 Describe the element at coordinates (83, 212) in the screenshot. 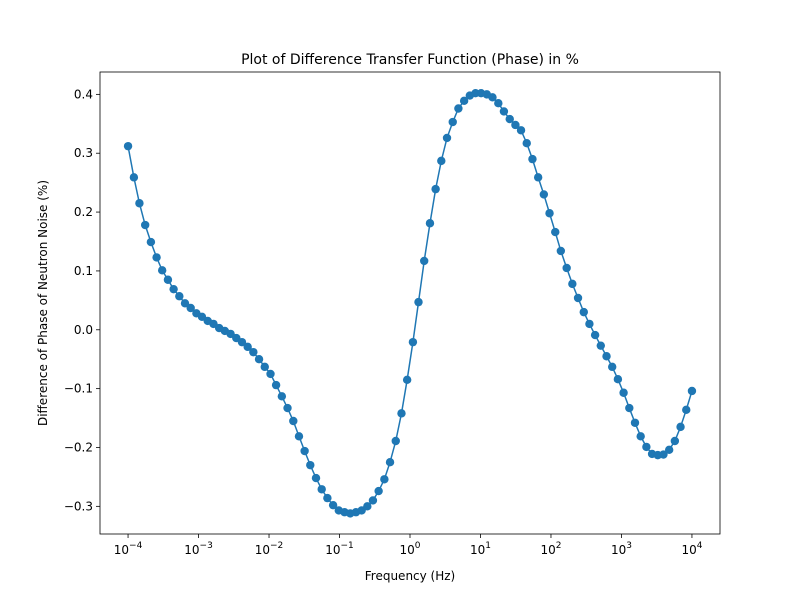

I see `y-tick-label: 0.2` at that location.